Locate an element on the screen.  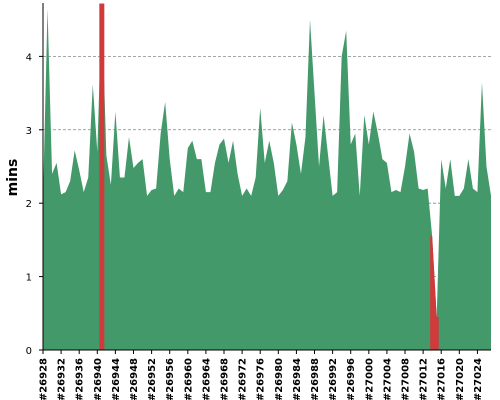
y-tick-label: 3 is located at coordinates (29, 131).